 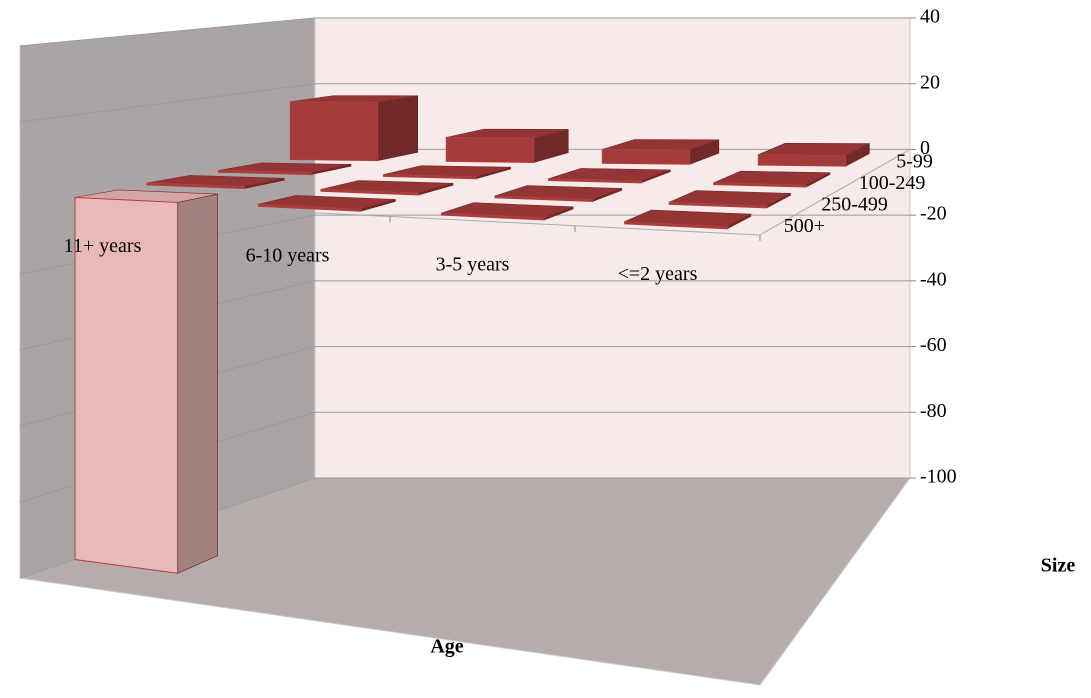 What do you see at coordinates (930, 17) in the screenshot?
I see `y-tick-label: 40` at bounding box center [930, 17].